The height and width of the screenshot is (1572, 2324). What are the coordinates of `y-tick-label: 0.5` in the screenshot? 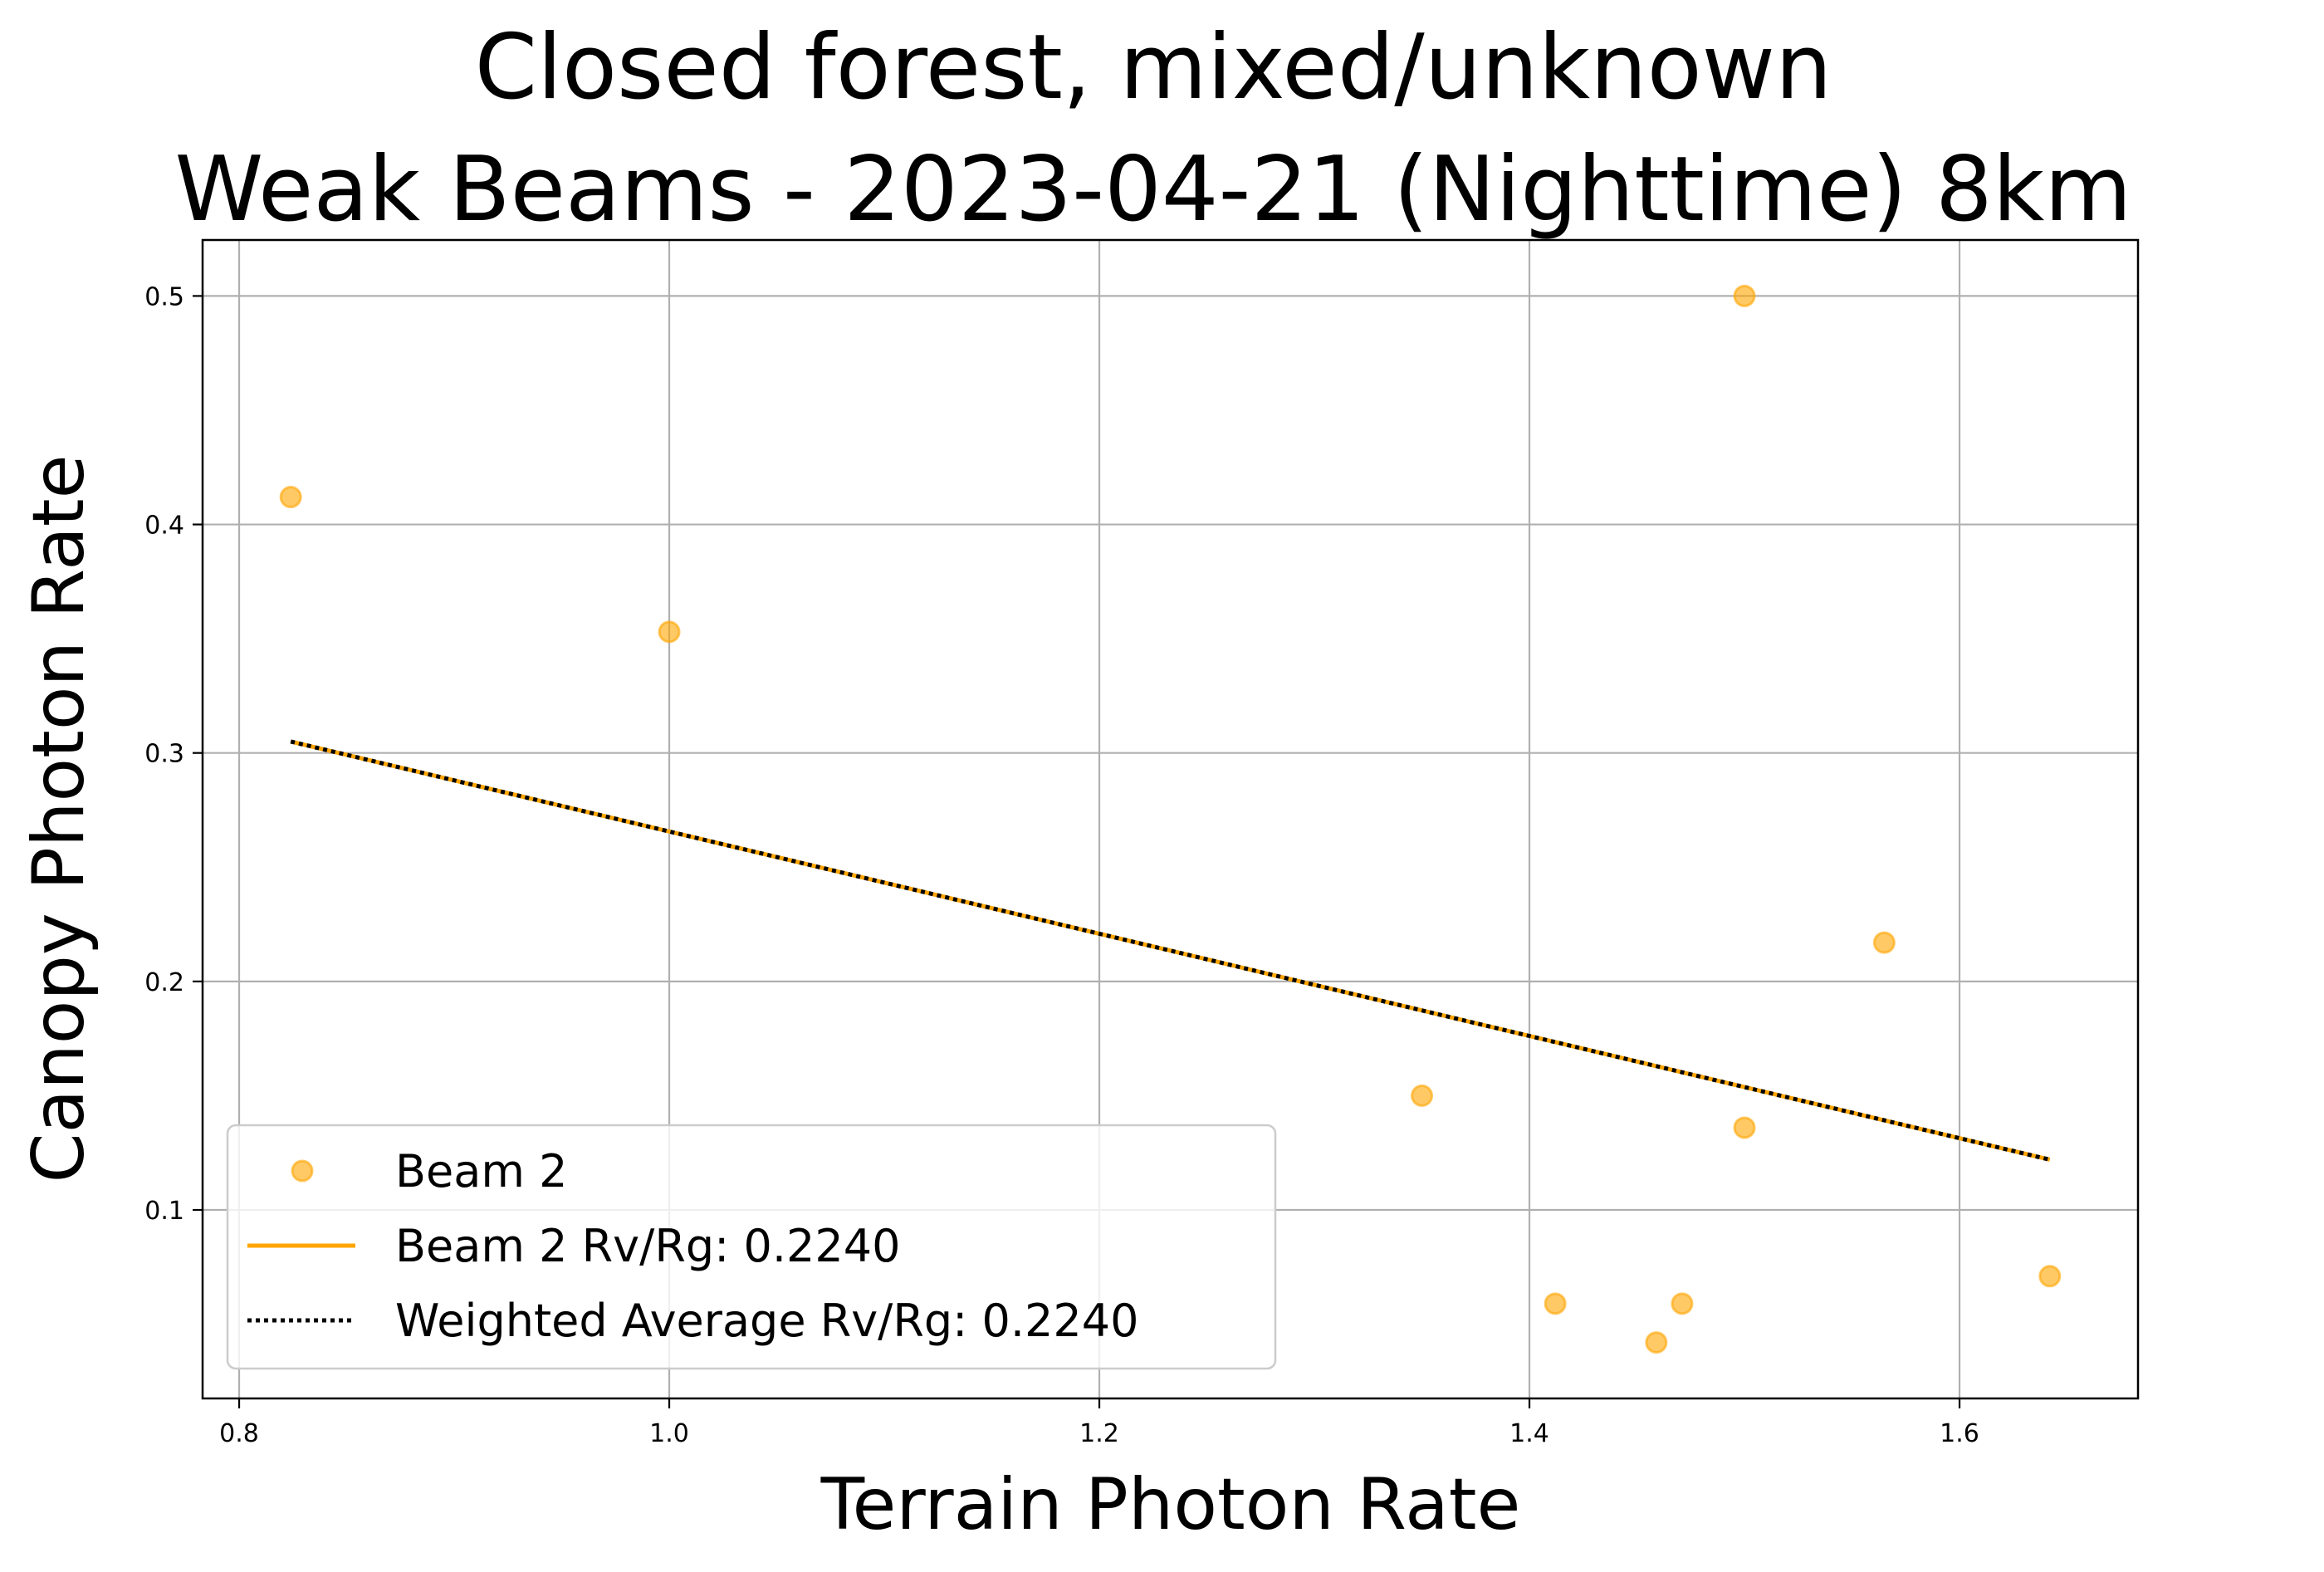 It's located at (164, 296).